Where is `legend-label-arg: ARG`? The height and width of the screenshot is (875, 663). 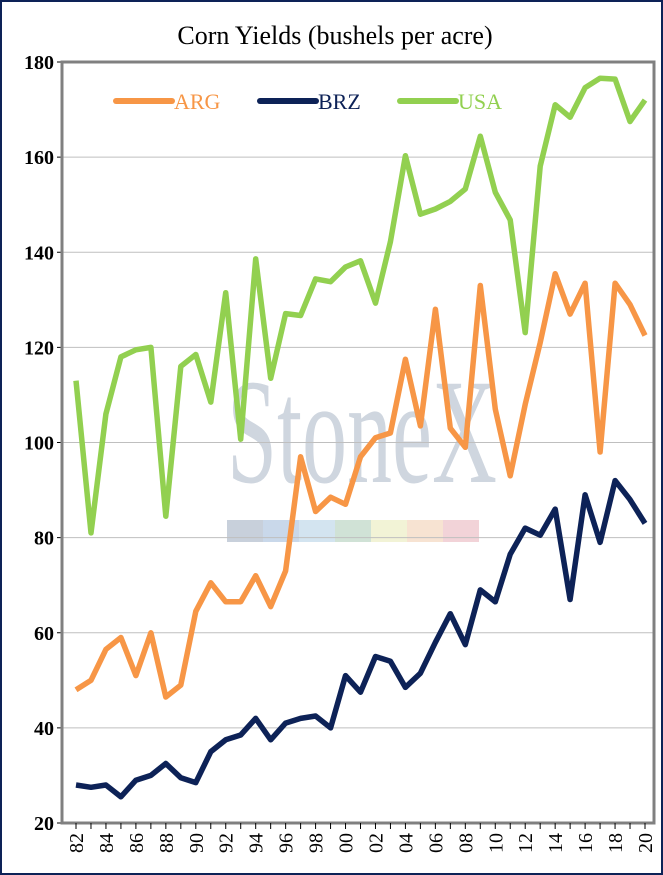
legend-label-arg: ARG is located at coordinates (197, 101).